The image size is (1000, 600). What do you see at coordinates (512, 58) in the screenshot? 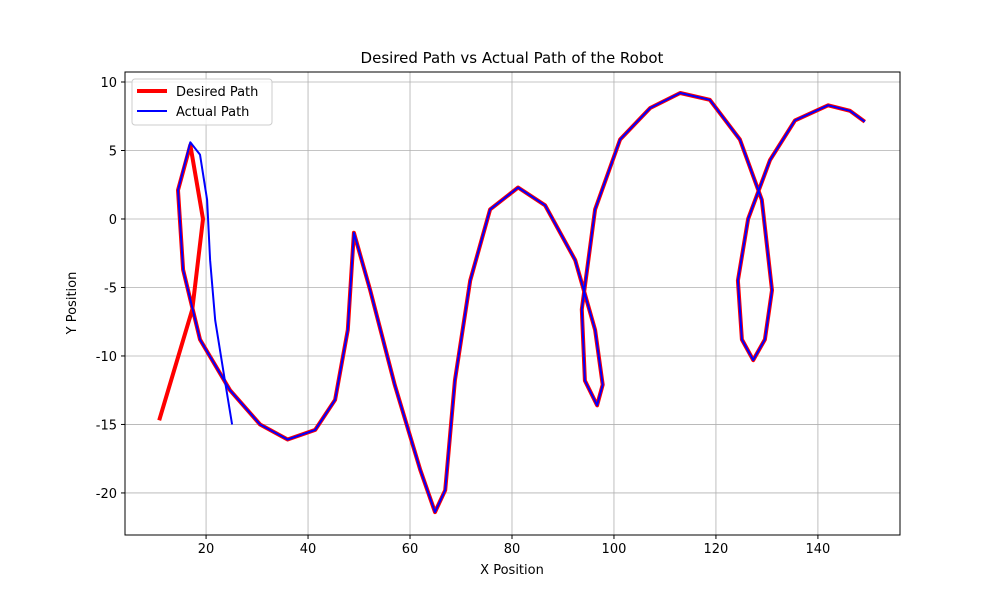
I see `chart-title: Desired Path vs Actual Path of the Robot` at bounding box center [512, 58].